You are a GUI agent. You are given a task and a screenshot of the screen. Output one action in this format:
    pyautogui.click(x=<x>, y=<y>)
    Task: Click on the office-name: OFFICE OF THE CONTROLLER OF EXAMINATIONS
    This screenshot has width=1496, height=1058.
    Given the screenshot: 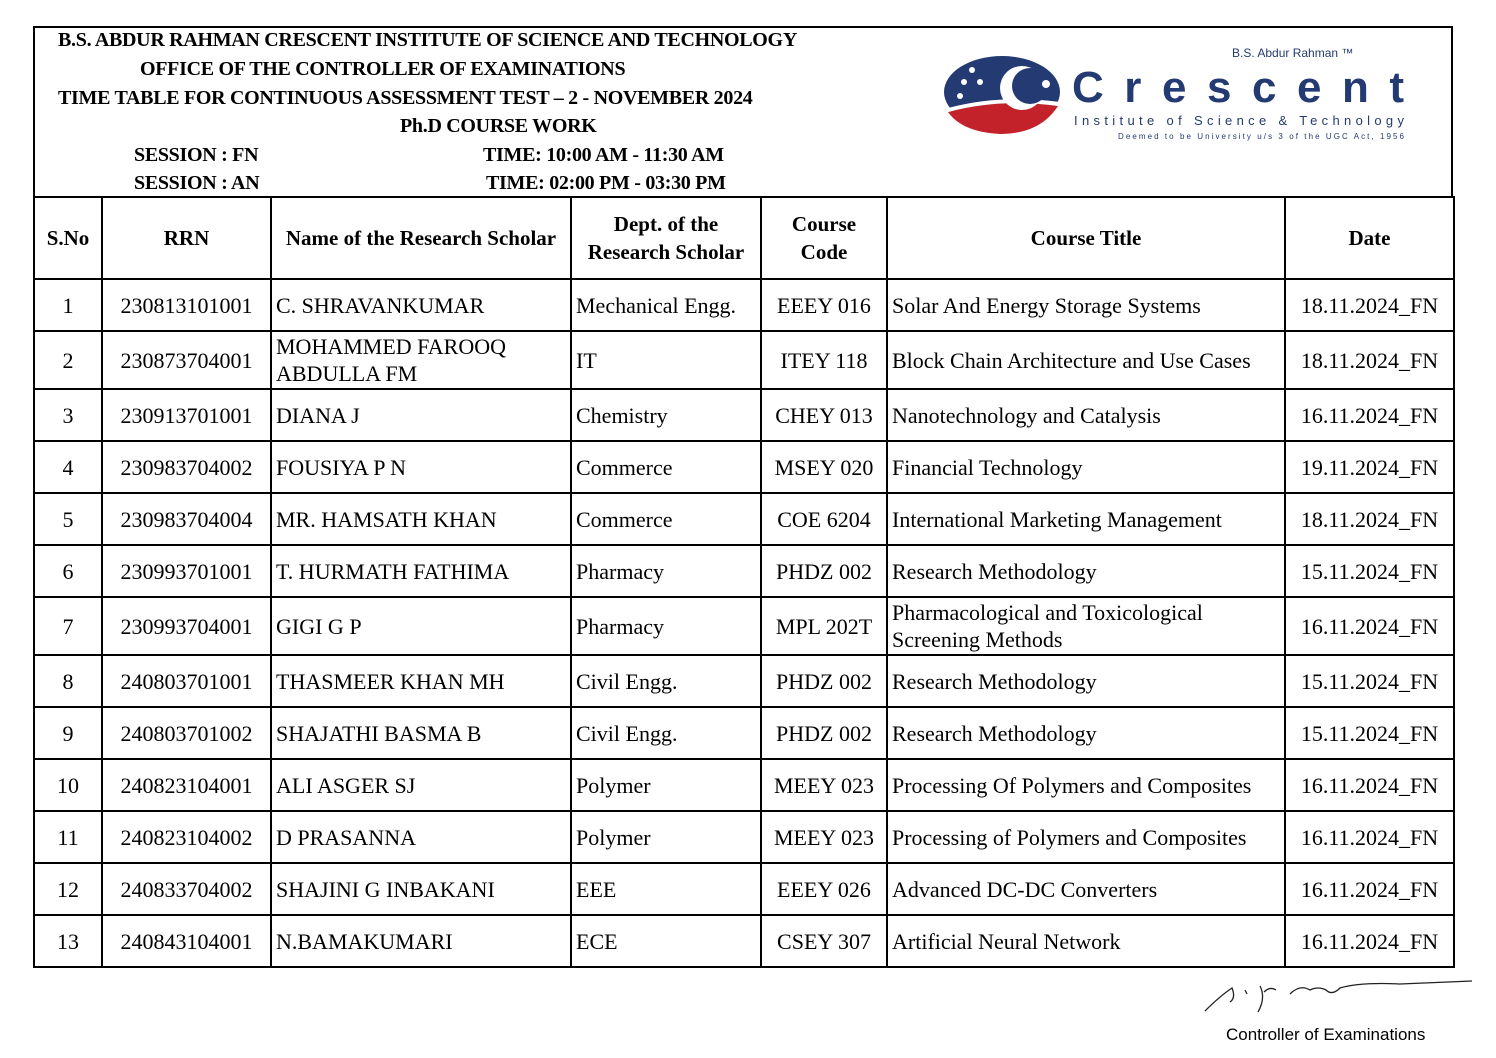 What is the action you would take?
    pyautogui.click(x=383, y=69)
    